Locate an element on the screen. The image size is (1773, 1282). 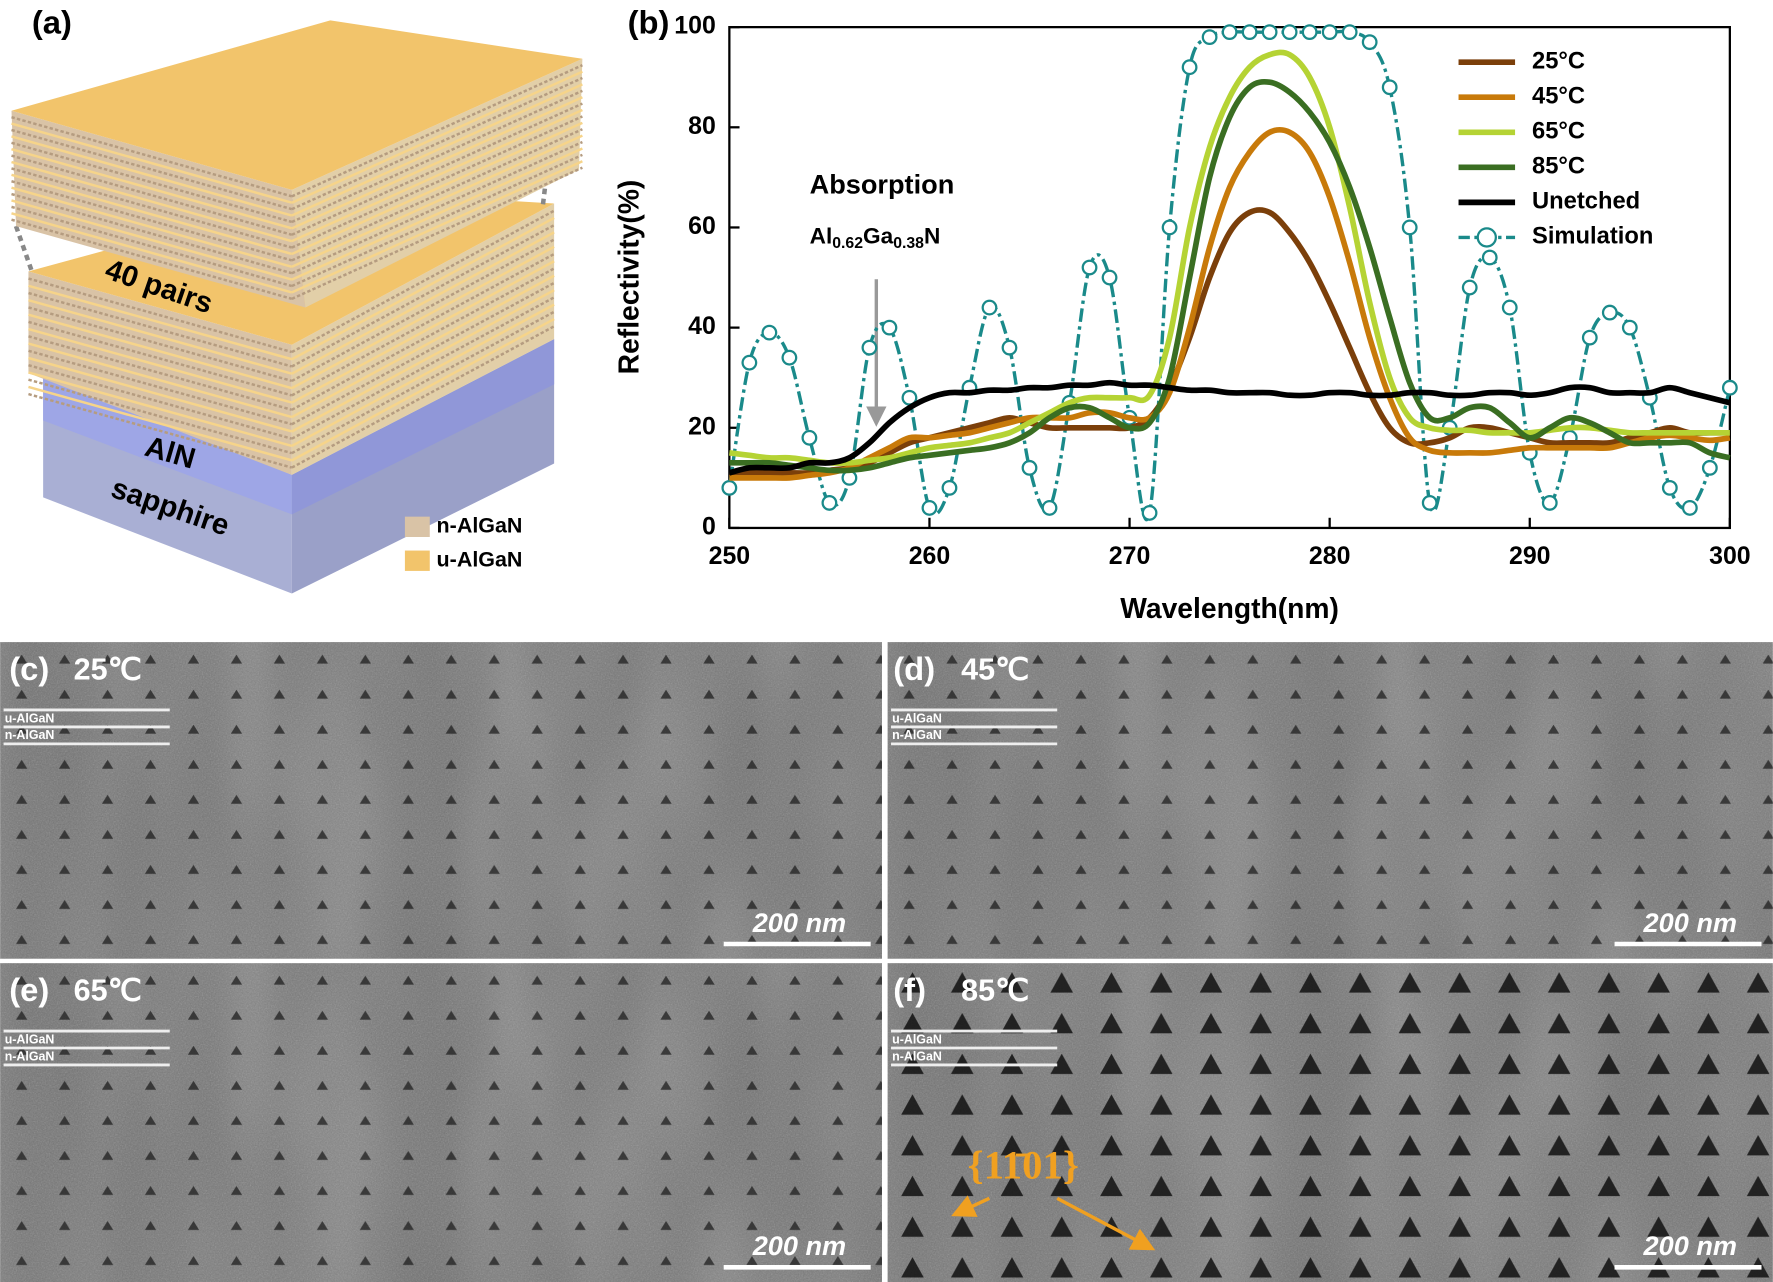
sem-image: 25℃ u-AlGaN n-AlGaN 200 nm is located at coordinates (441, 800).